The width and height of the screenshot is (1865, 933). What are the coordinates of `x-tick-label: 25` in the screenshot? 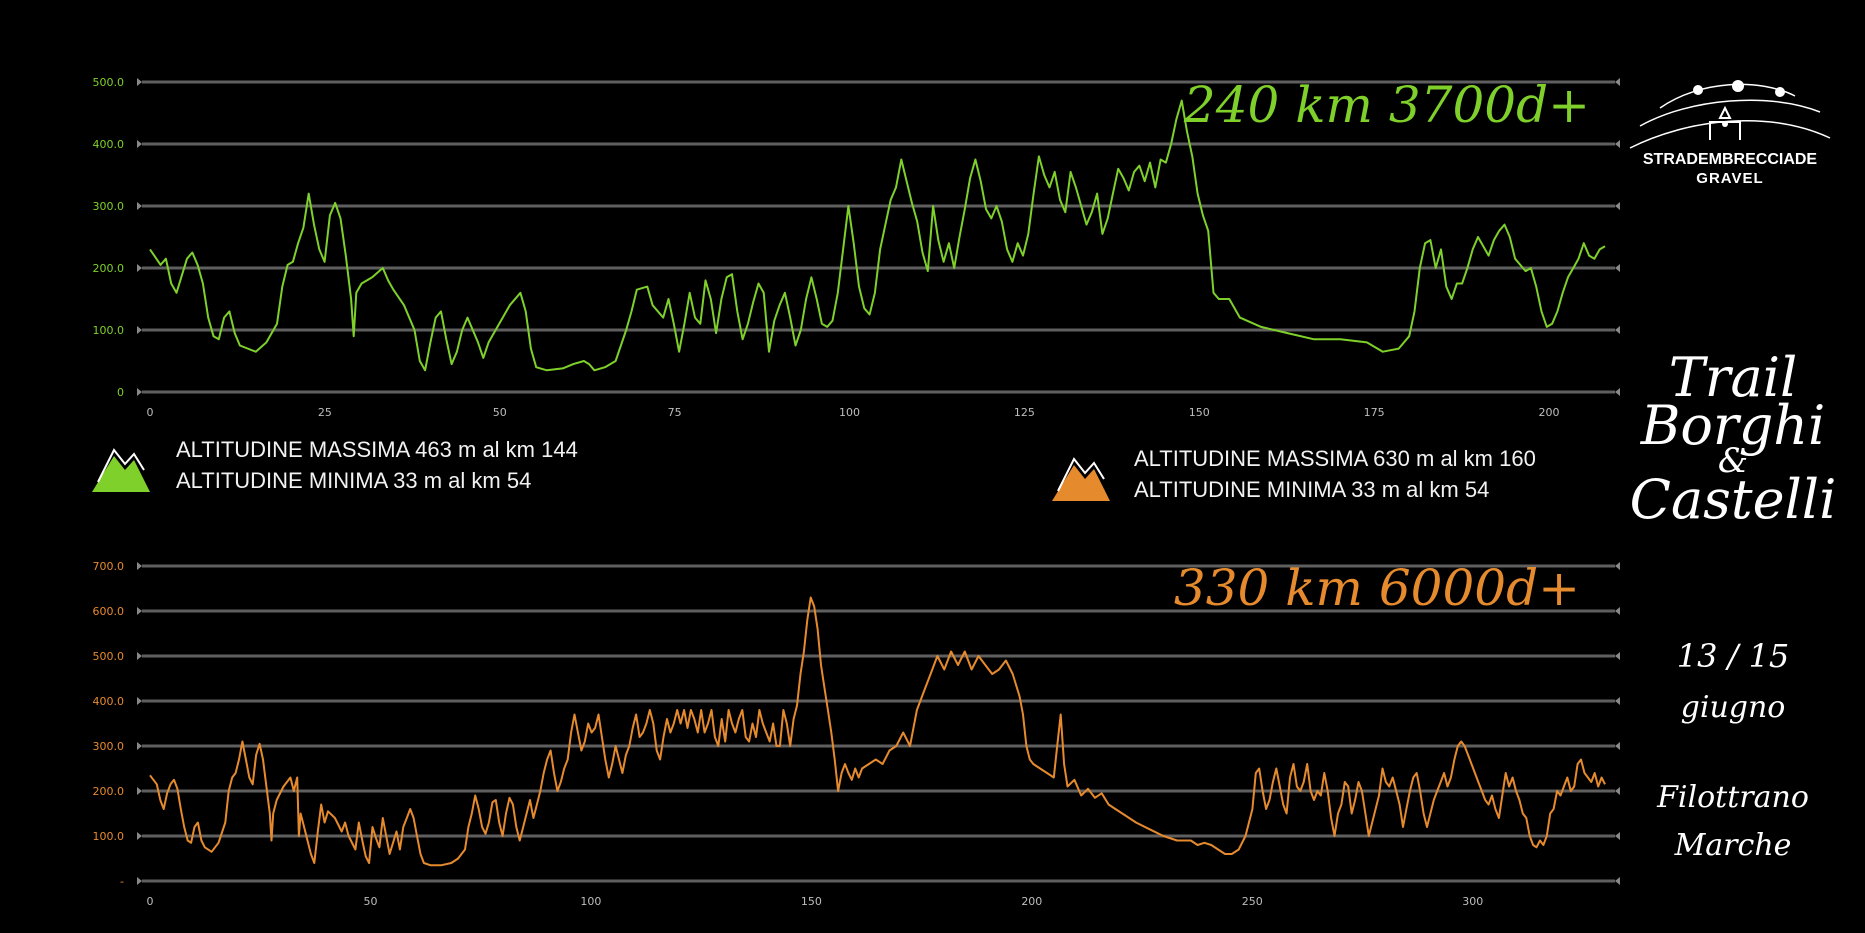 It's located at (325, 412).